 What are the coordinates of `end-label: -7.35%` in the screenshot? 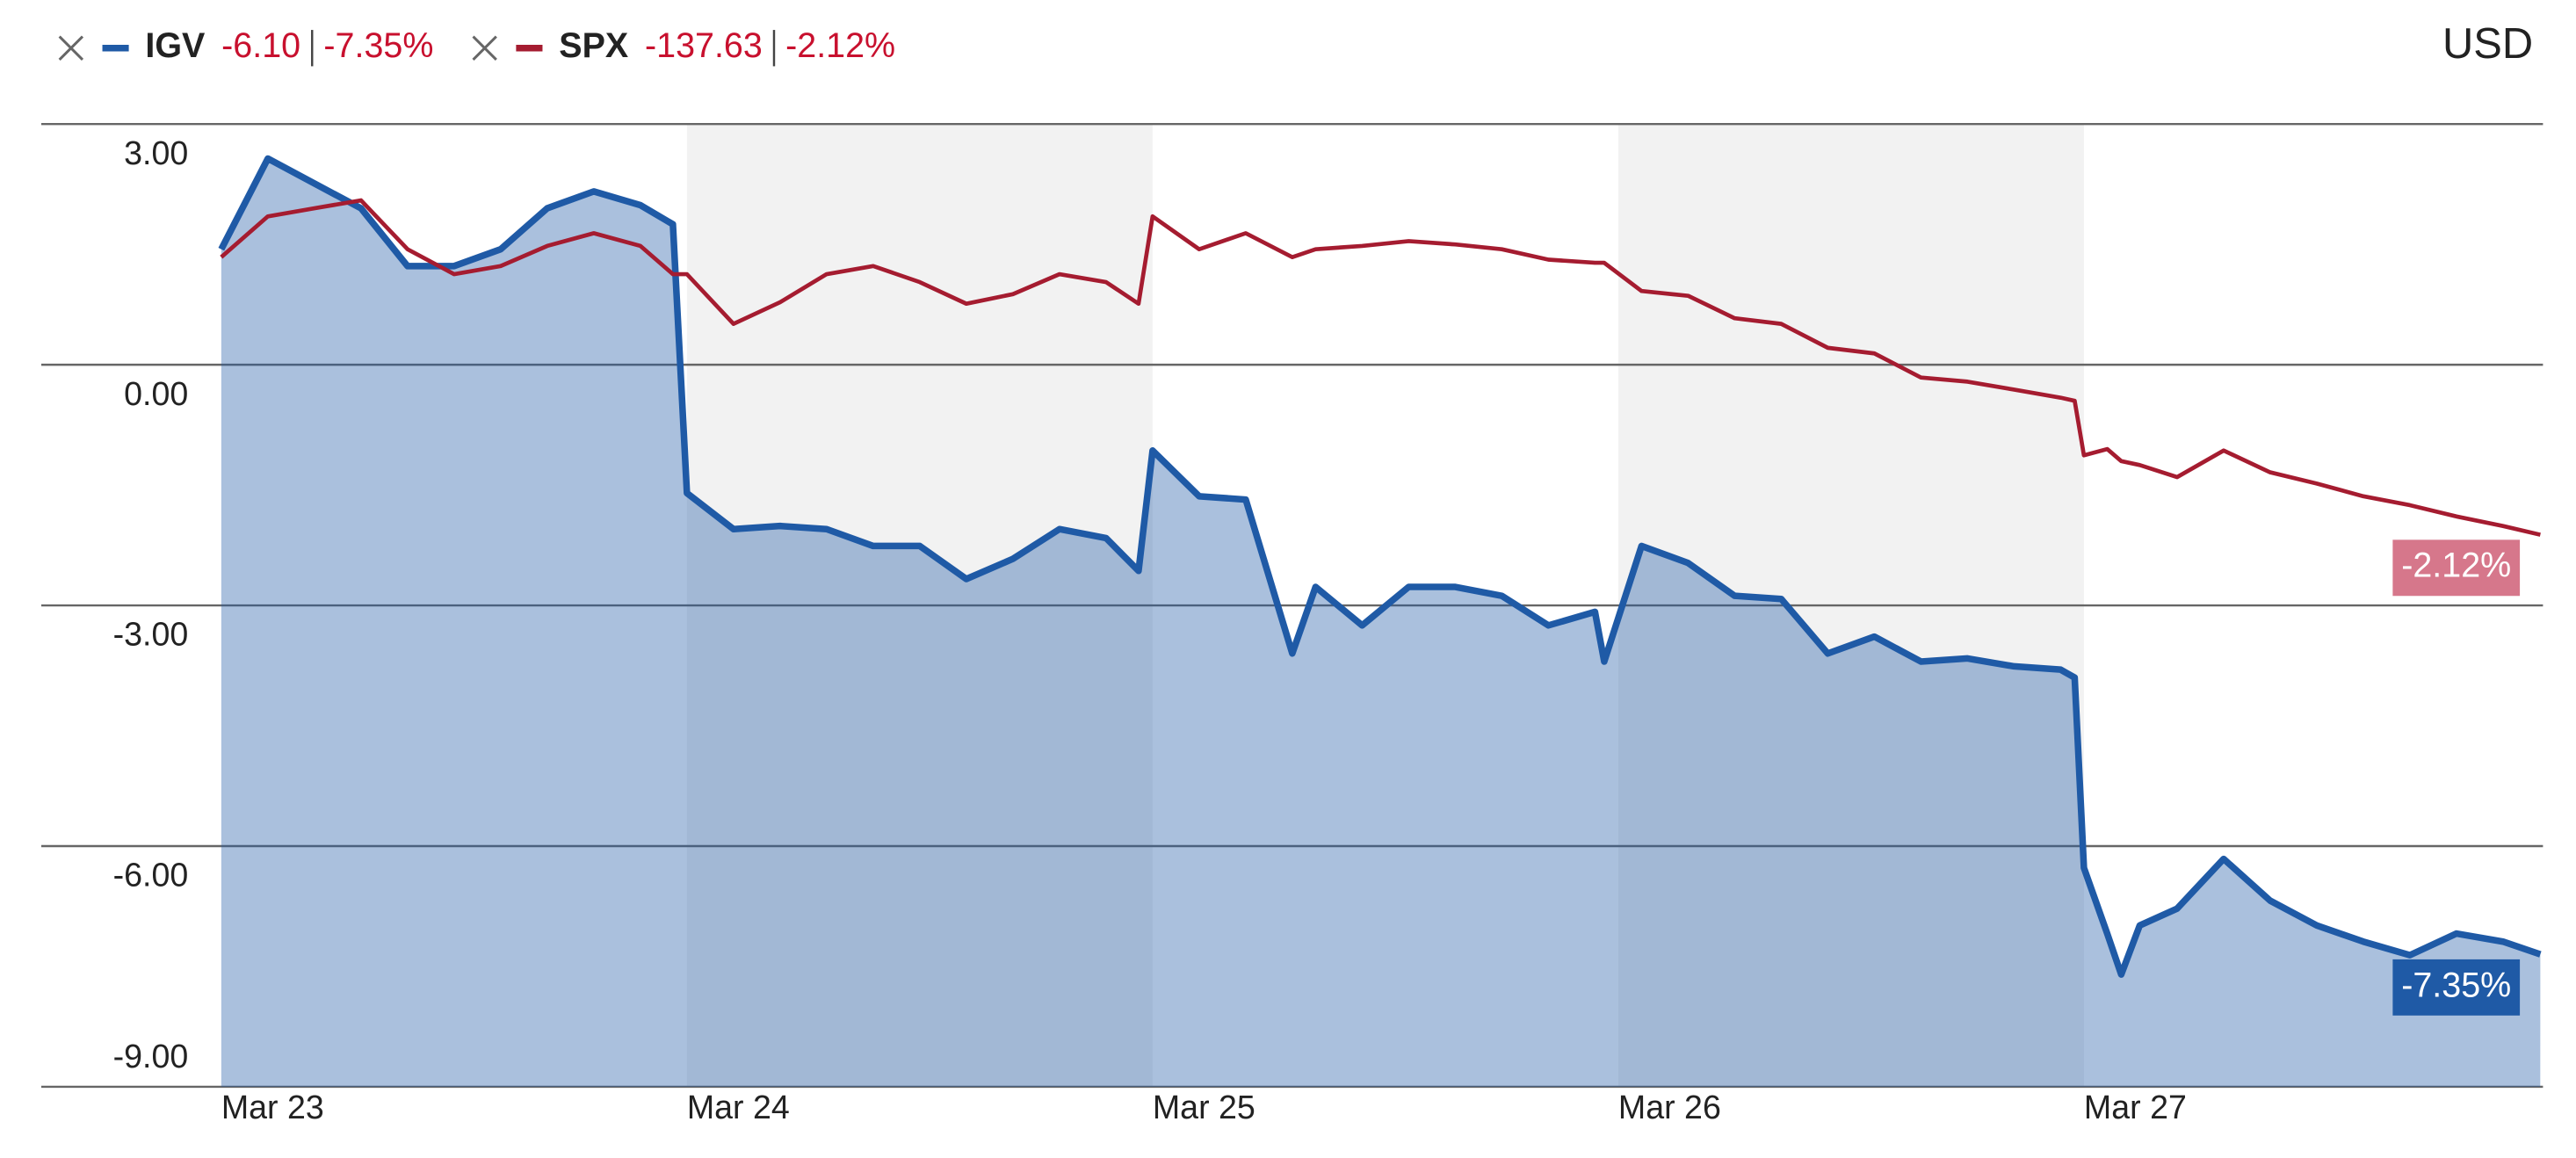 It's located at (2456, 985).